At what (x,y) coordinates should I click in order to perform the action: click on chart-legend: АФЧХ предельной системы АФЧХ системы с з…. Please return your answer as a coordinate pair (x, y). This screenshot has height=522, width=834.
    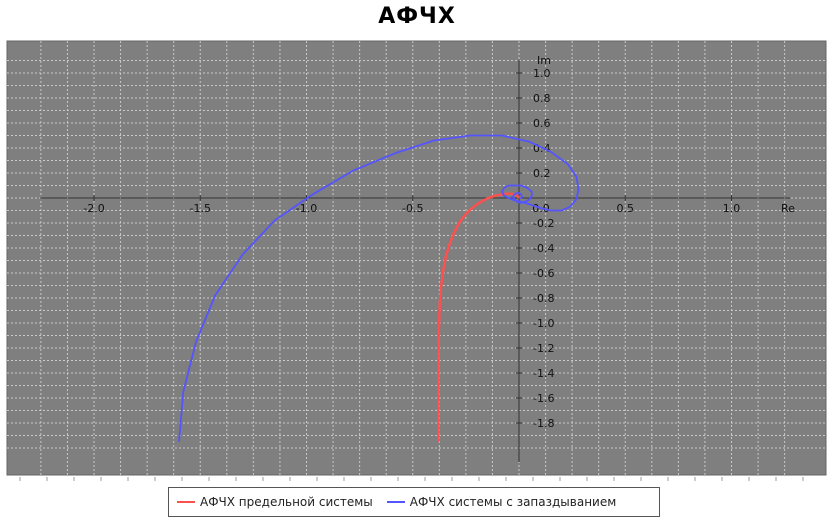
    Looking at the image, I should click on (414, 502).